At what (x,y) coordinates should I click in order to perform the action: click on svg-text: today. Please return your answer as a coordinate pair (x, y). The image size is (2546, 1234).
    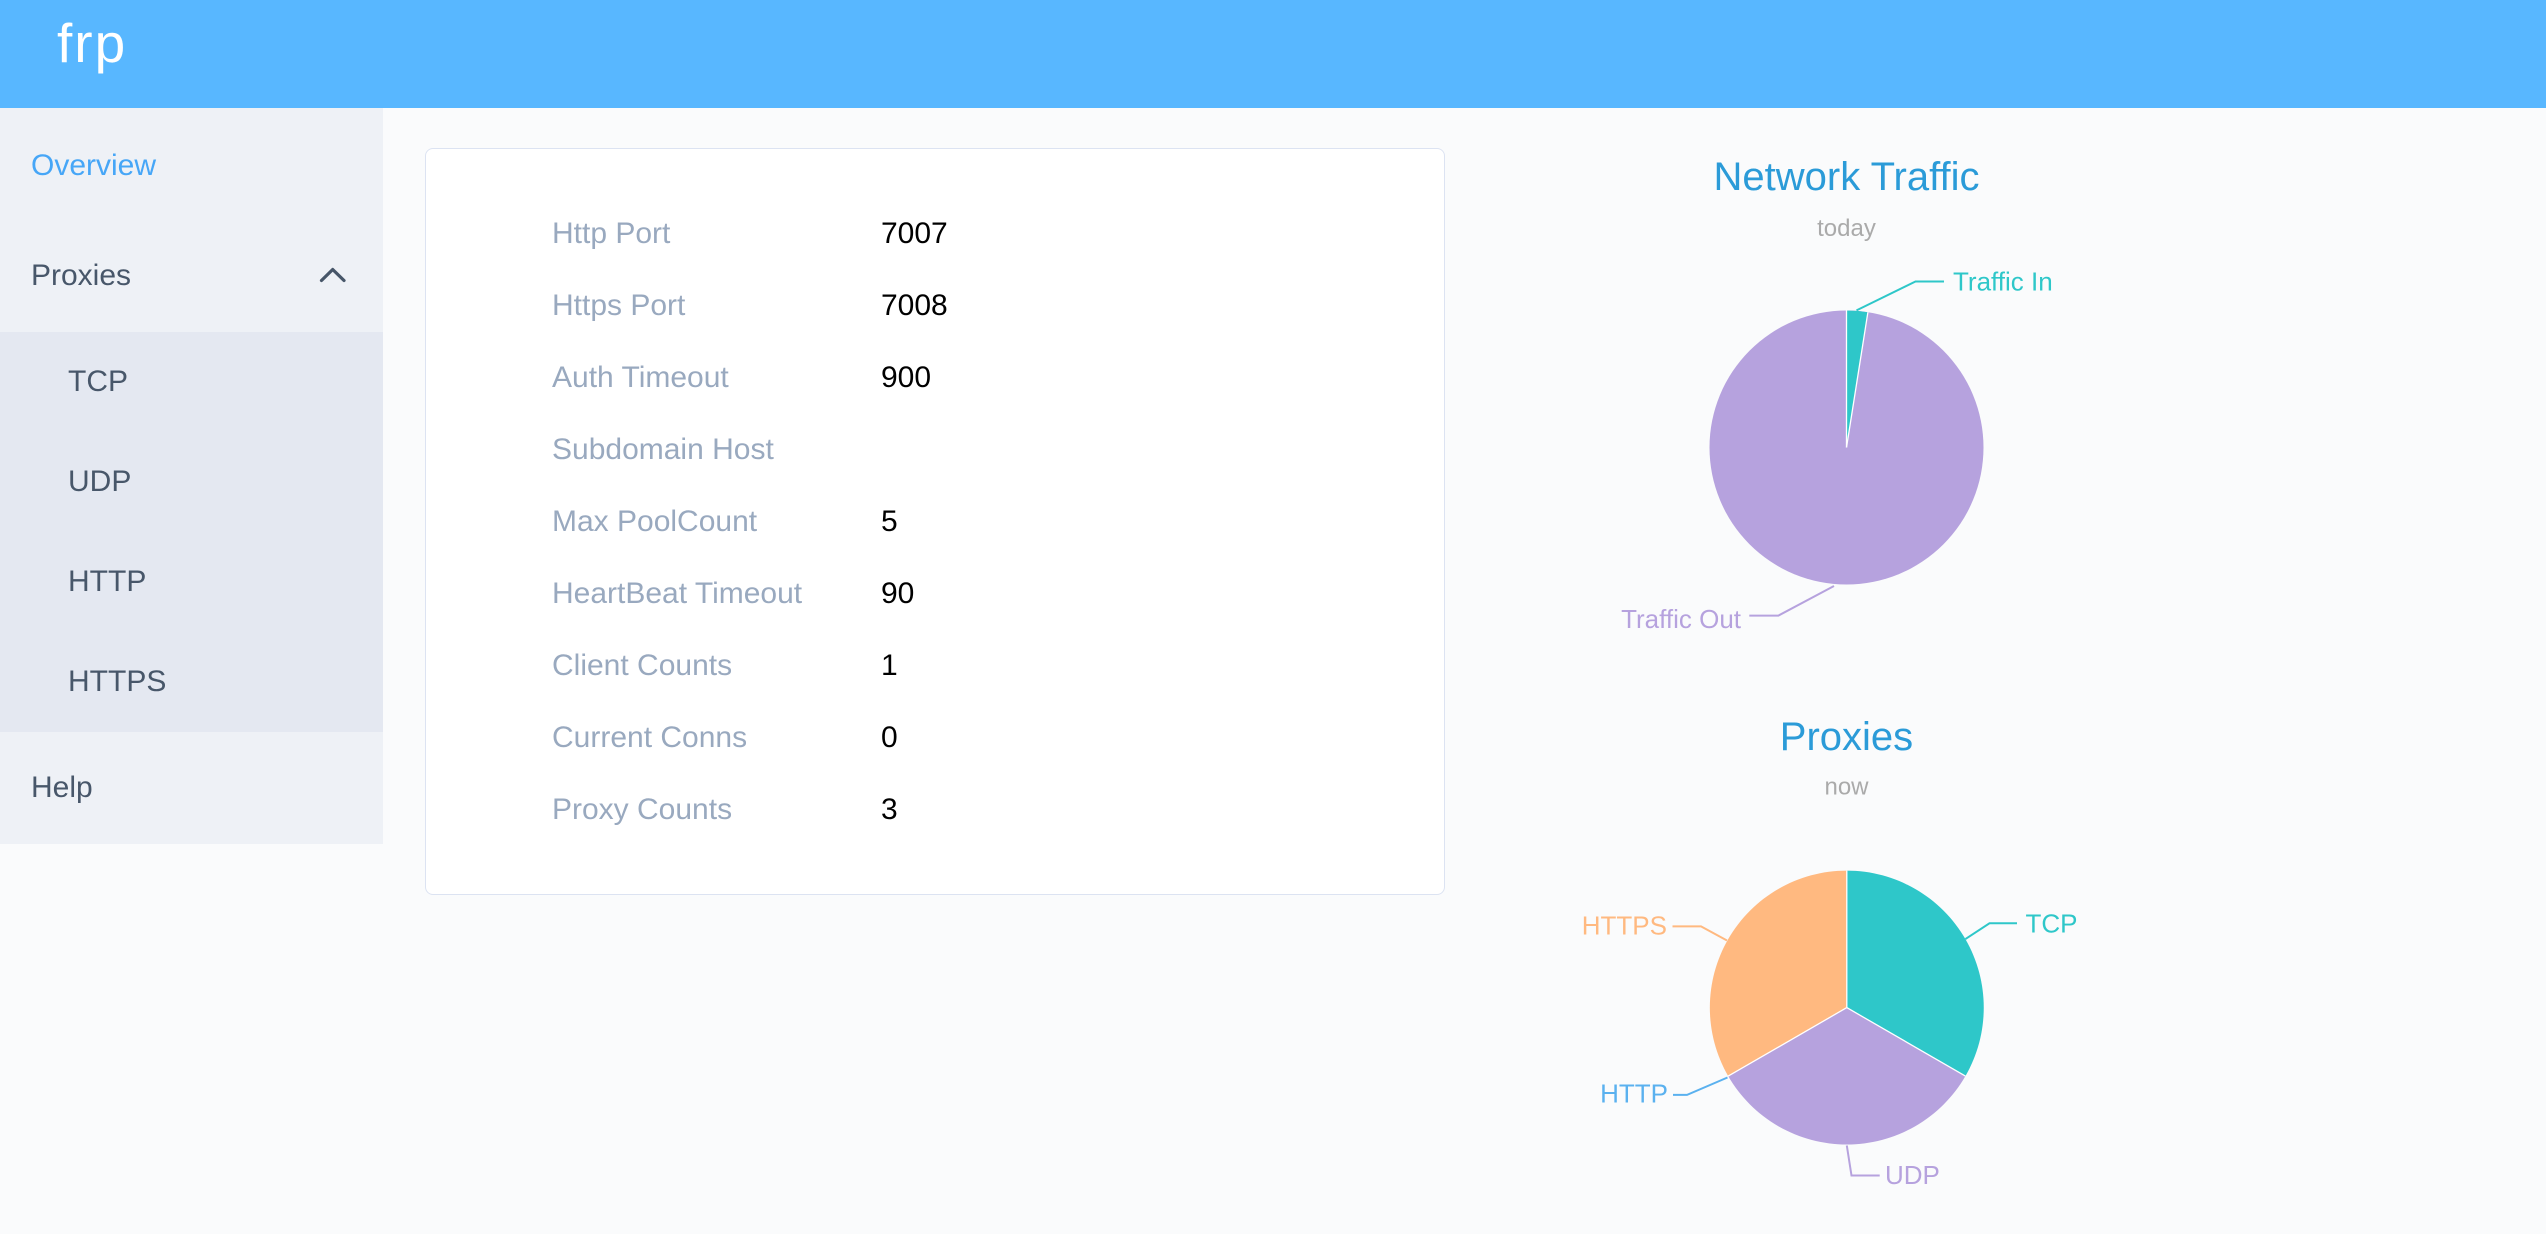
    Looking at the image, I should click on (1846, 228).